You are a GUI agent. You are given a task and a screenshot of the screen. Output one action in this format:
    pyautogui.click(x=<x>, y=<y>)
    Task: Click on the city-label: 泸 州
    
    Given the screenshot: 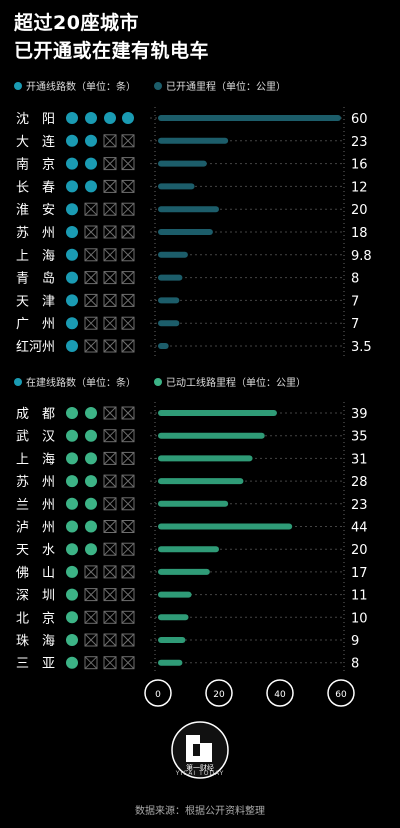 What is the action you would take?
    pyautogui.click(x=35, y=528)
    